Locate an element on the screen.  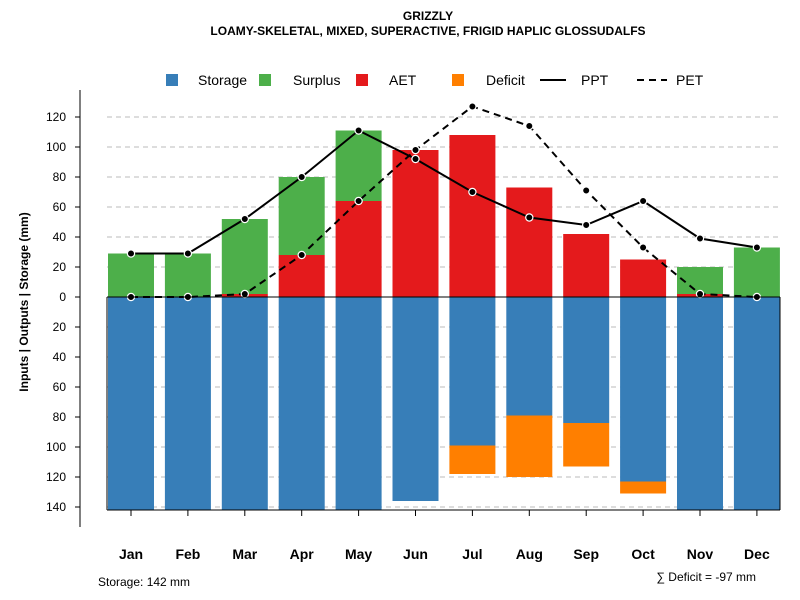
x-tick-label: Jul is located at coordinates (472, 554).